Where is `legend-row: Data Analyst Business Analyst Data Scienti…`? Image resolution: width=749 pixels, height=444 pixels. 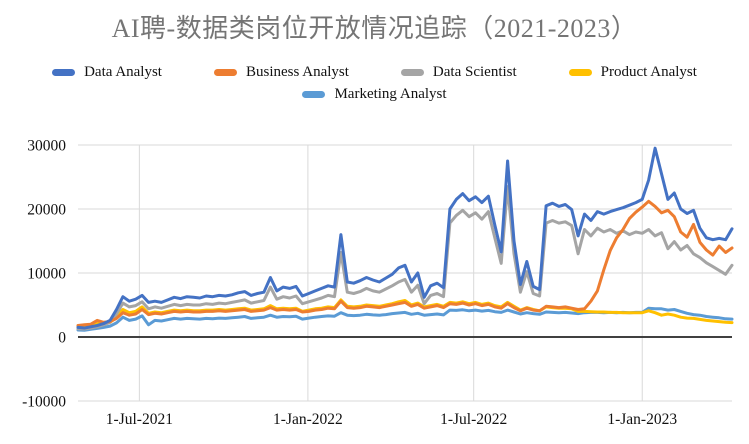 legend-row: Data Analyst Business Analyst Data Scienti… is located at coordinates (374, 72).